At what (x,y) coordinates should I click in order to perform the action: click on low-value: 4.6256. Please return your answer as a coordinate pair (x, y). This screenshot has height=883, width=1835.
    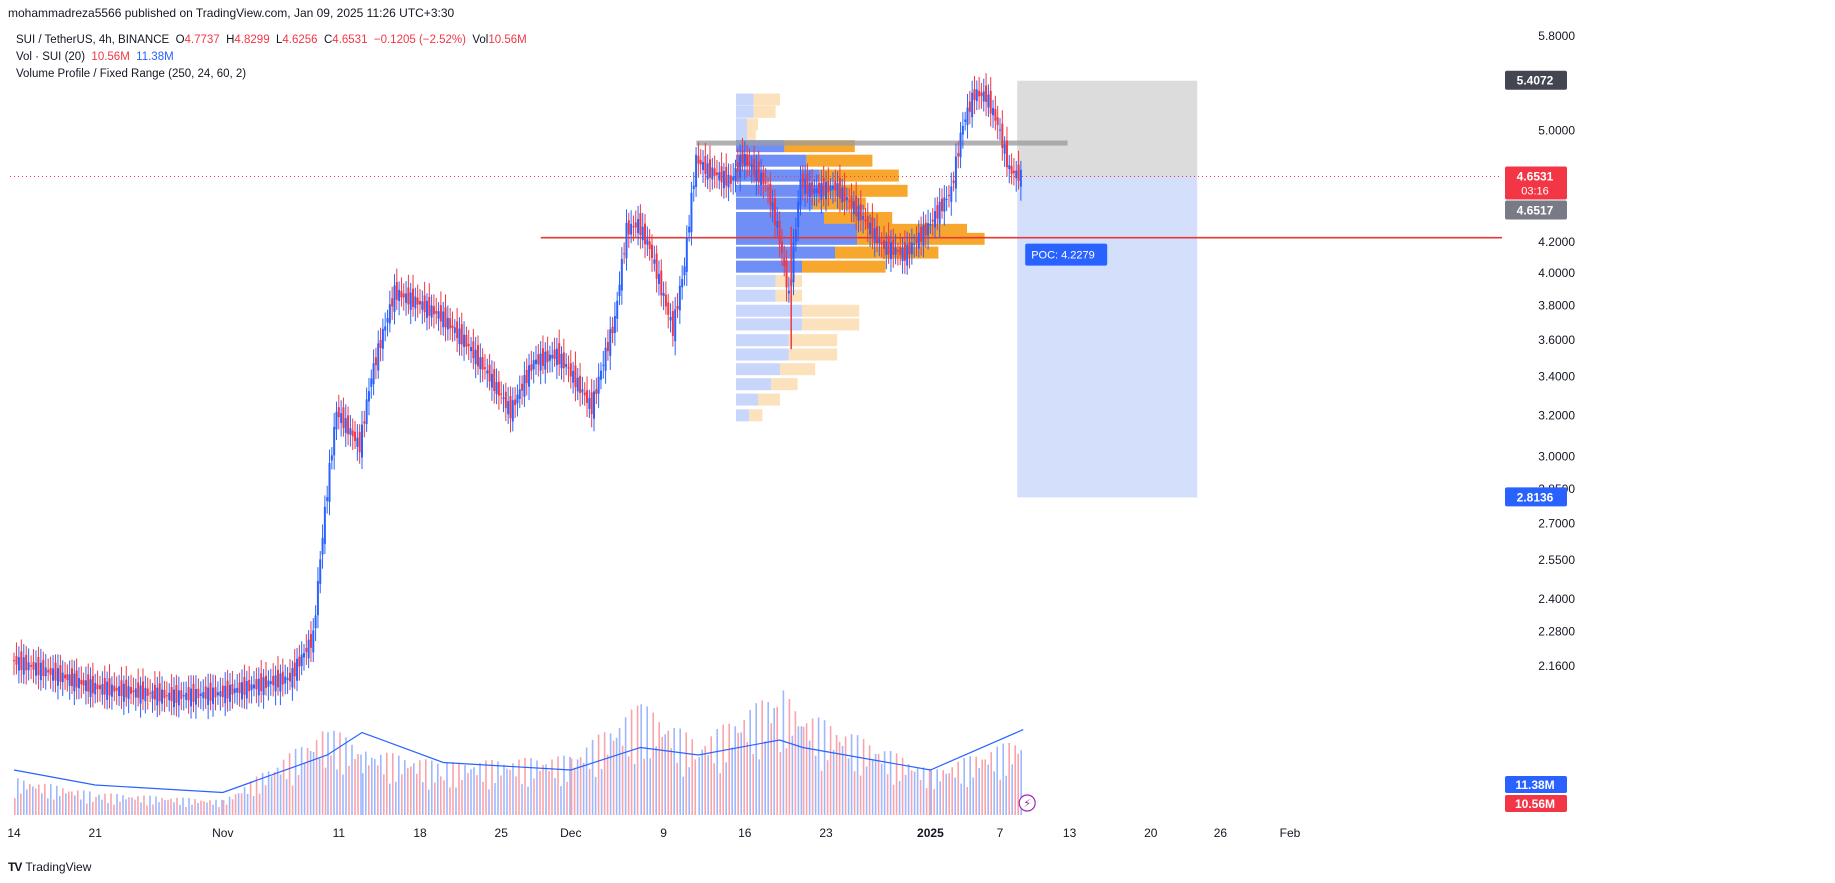
    Looking at the image, I should click on (300, 40).